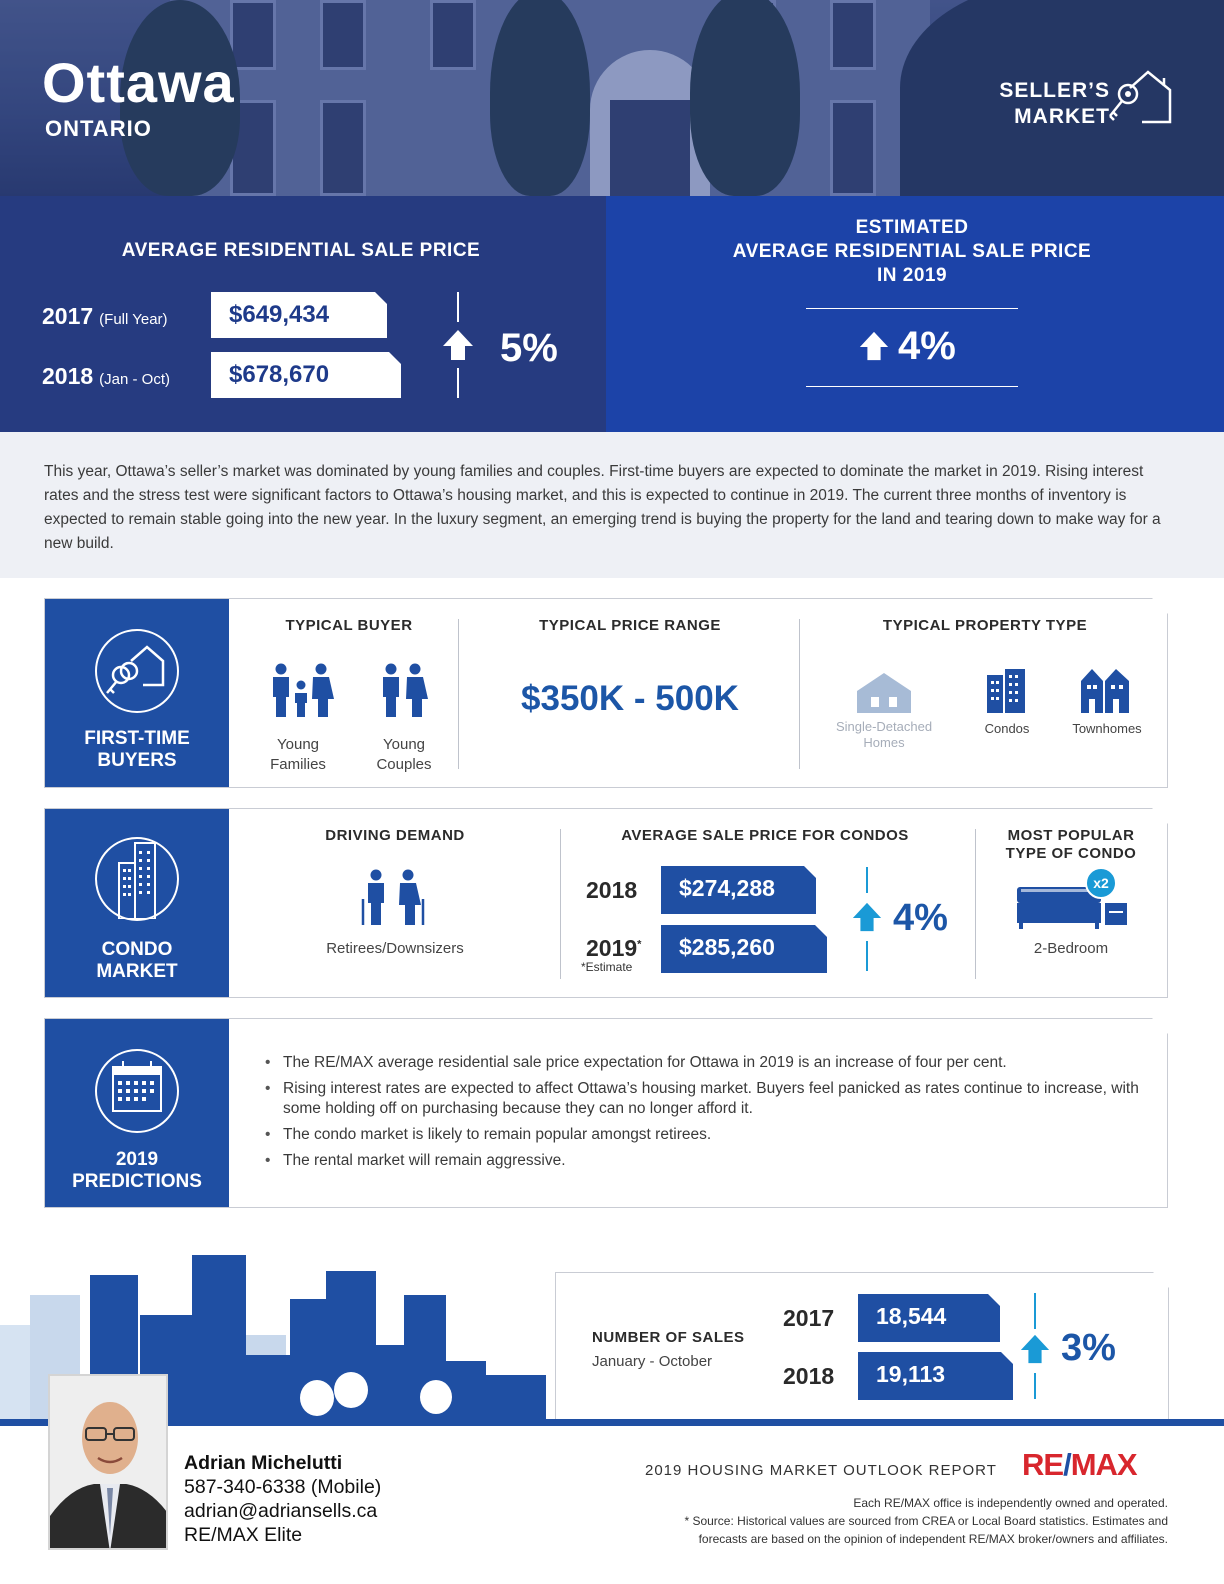 This screenshot has height=1584, width=1224. What do you see at coordinates (1088, 1348) in the screenshot?
I see `sales-change: 3%` at bounding box center [1088, 1348].